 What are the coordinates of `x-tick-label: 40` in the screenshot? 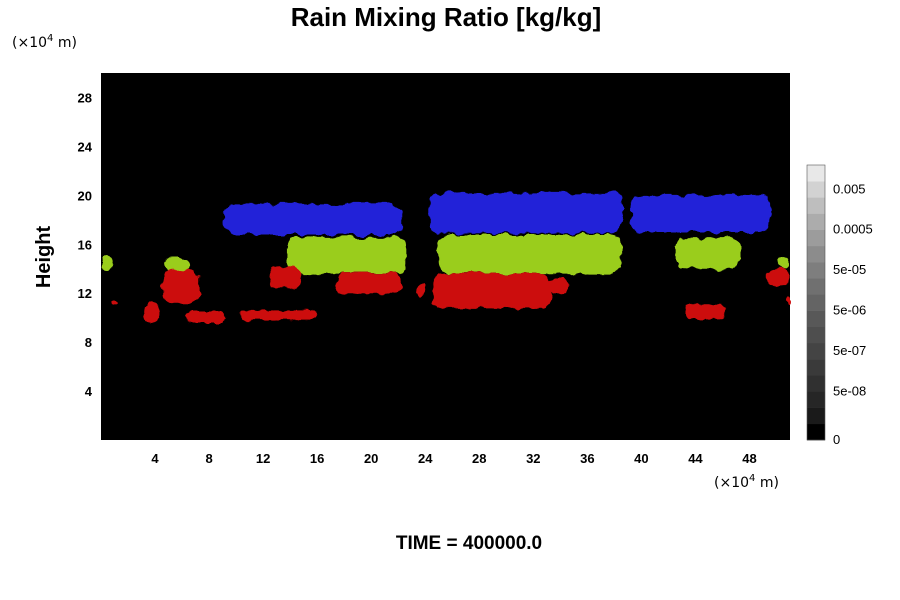 It's located at (641, 458).